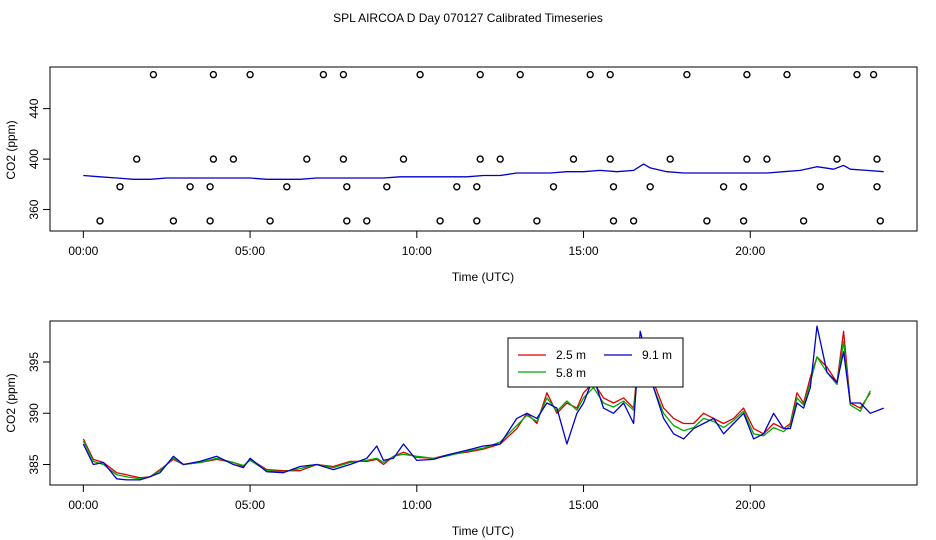 The width and height of the screenshot is (936, 540). I want to click on bottom-y-tick-label: 395, so click(34, 362).